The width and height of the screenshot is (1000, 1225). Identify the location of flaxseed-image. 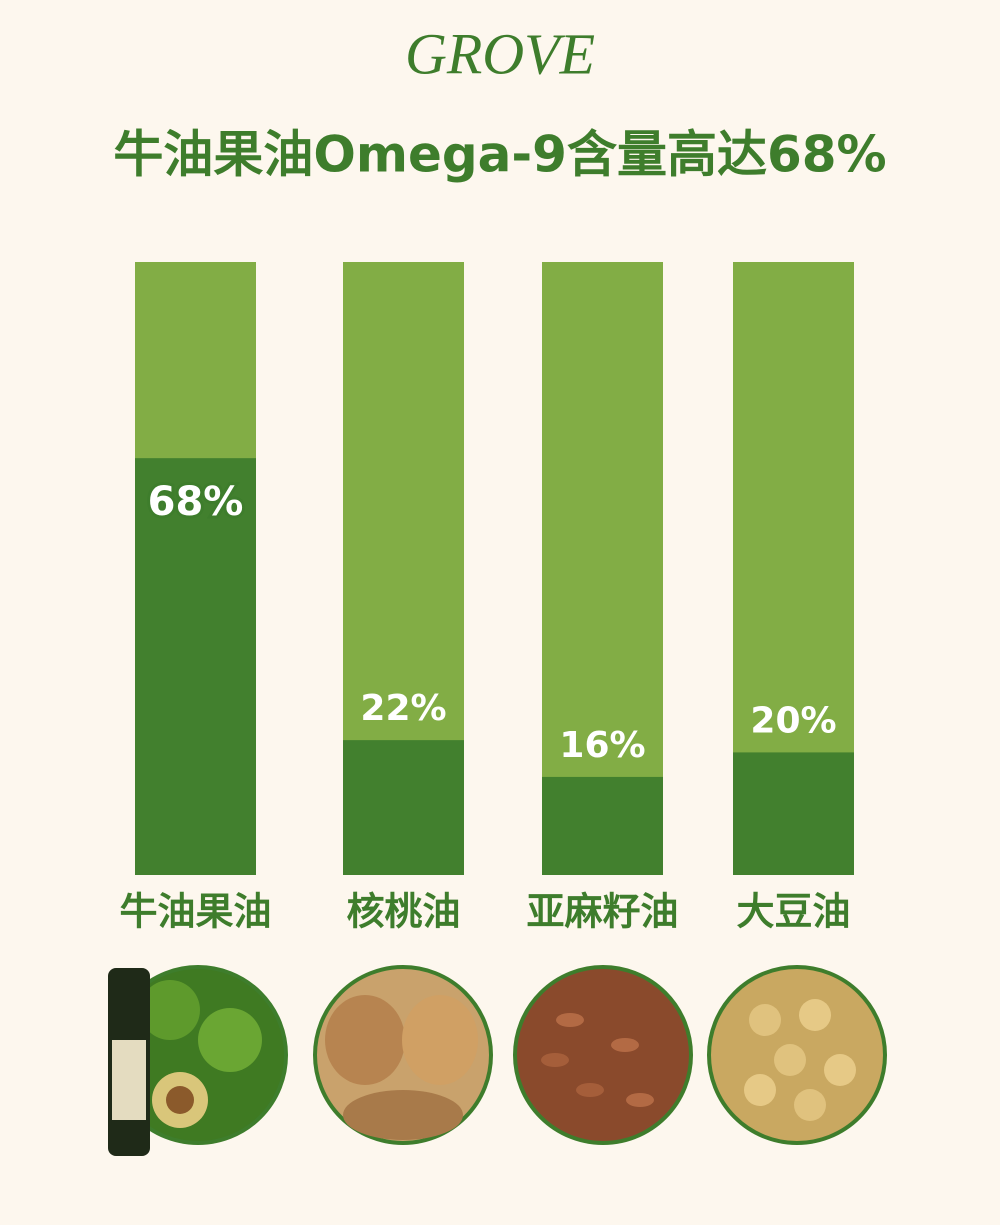
(603, 1055).